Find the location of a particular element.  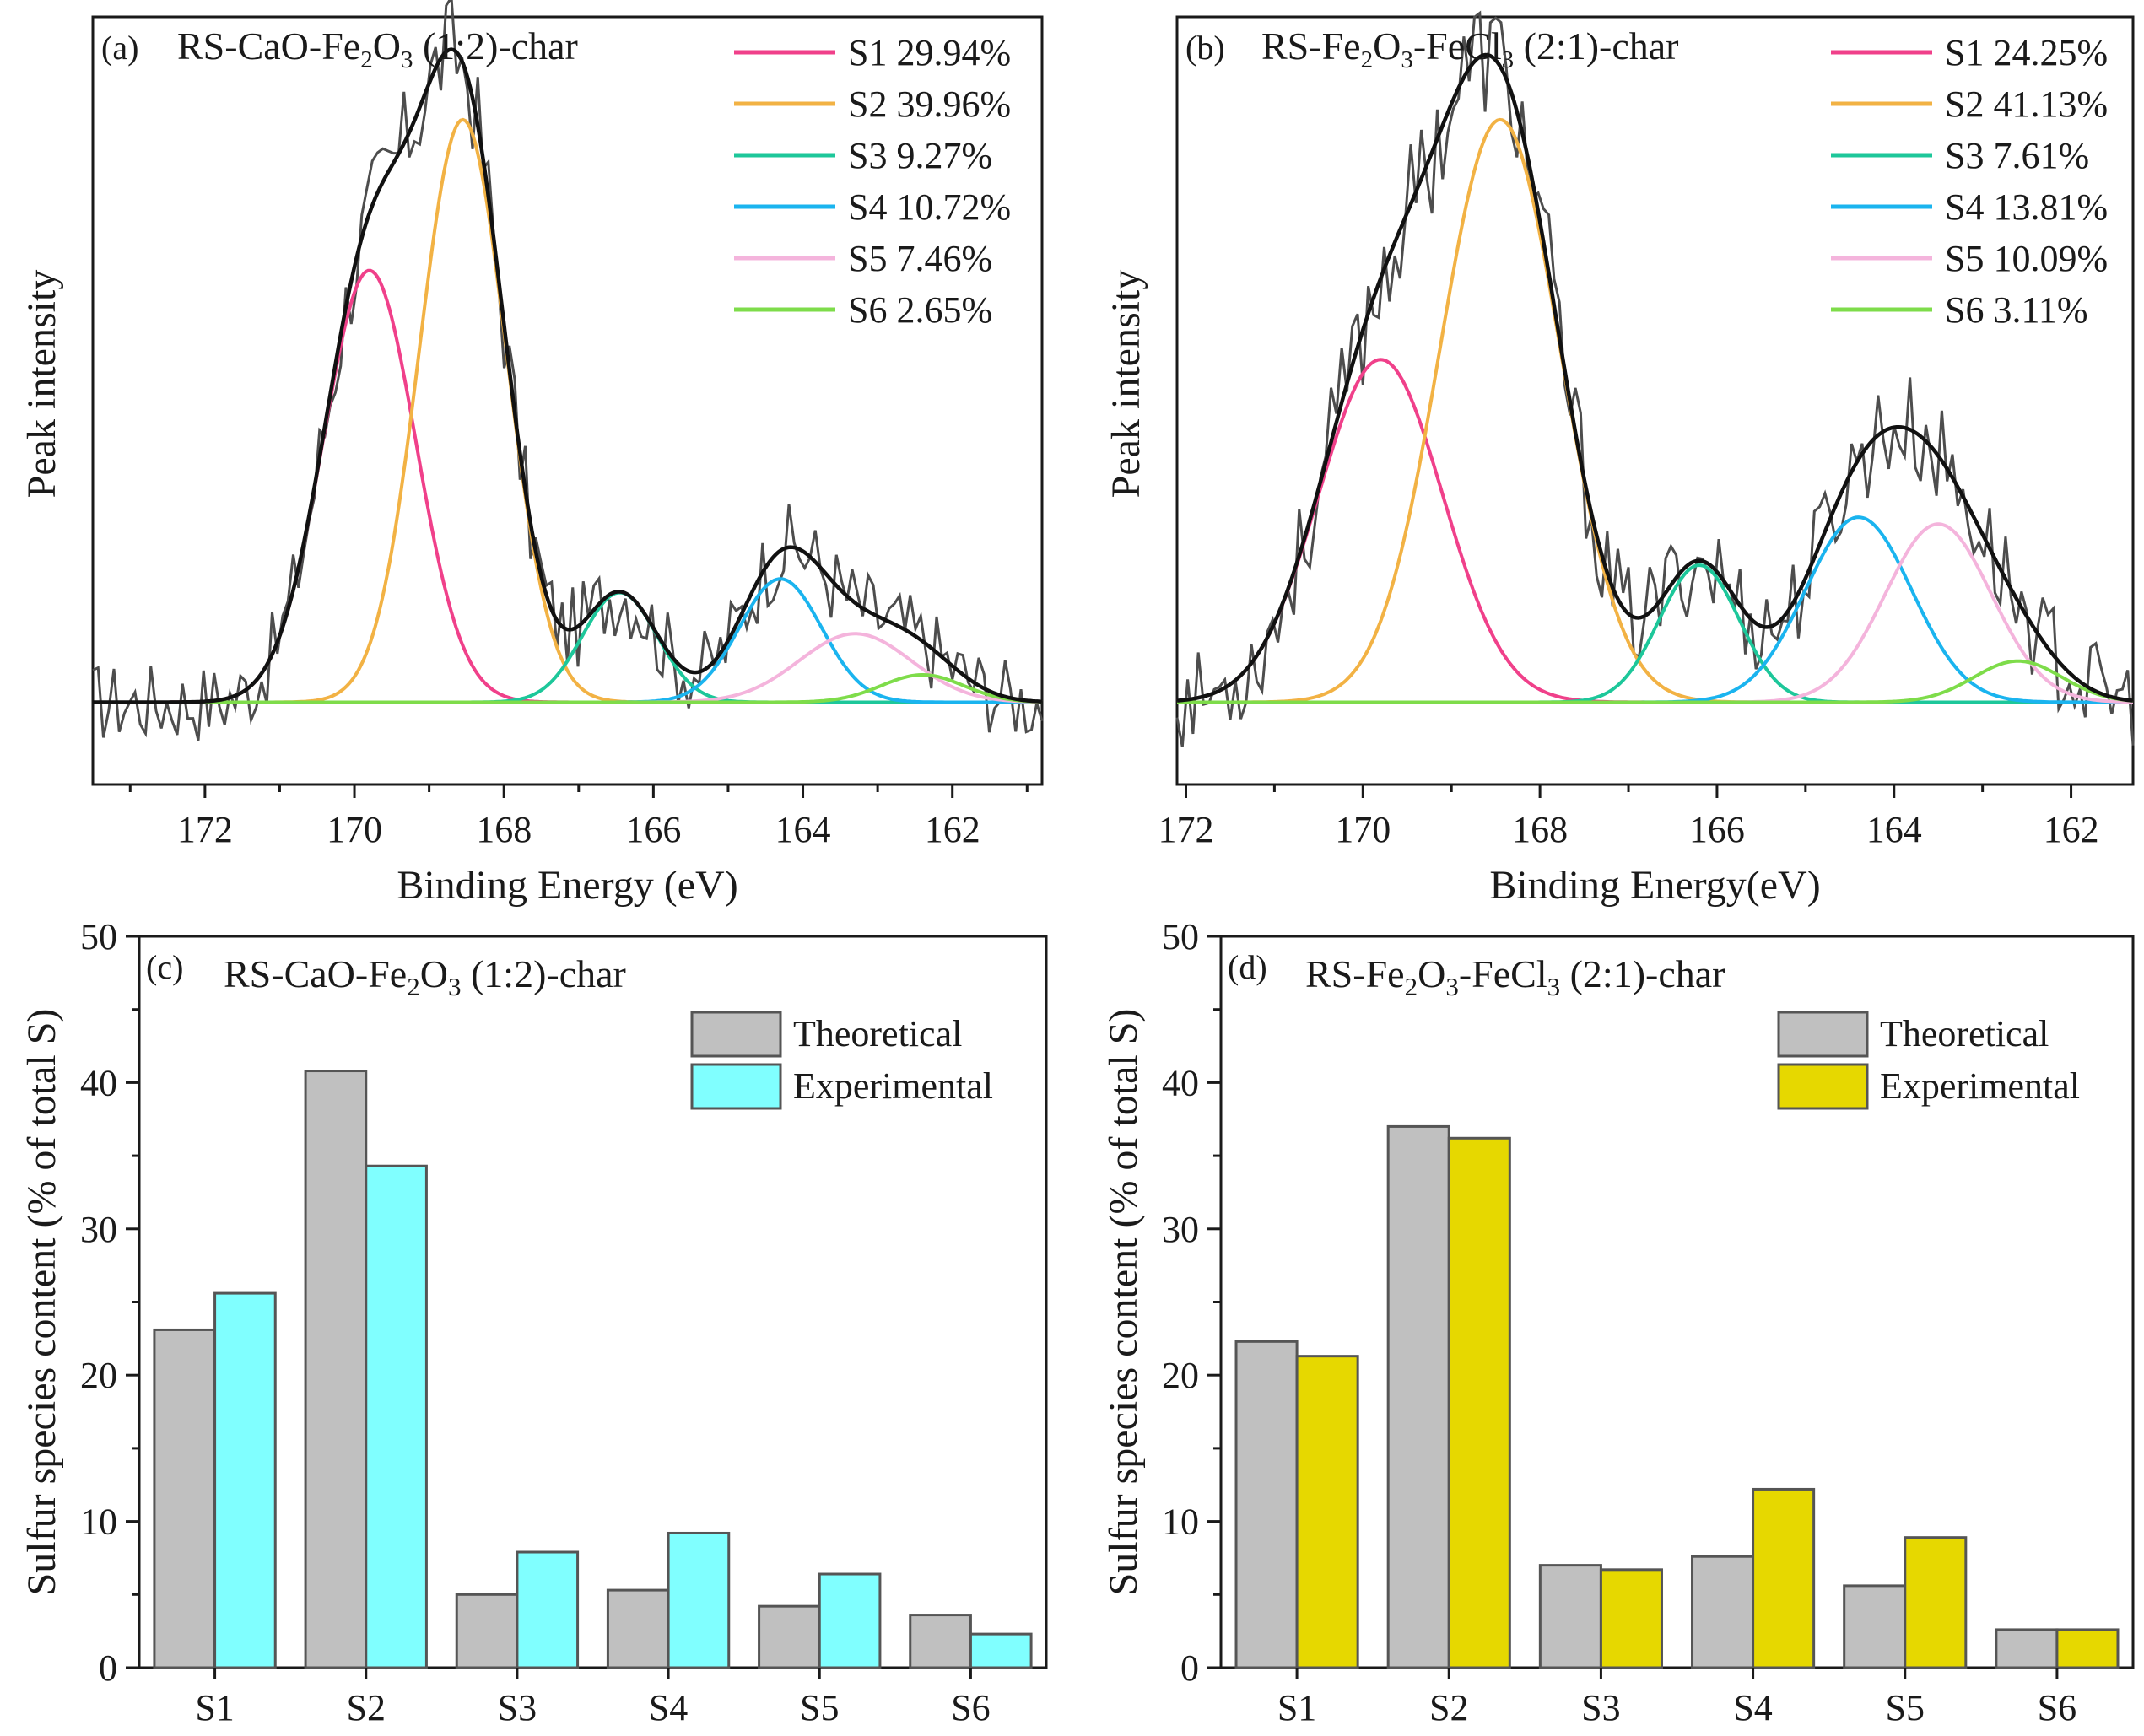

y-tick-label: 30 is located at coordinates (1180, 1230).